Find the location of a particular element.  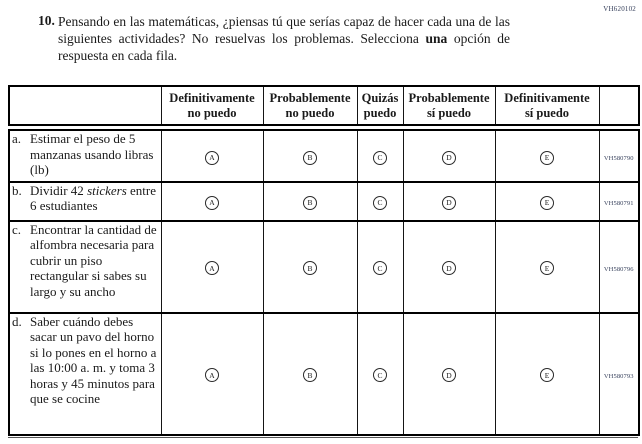

item-code: VH580790 is located at coordinates (618, 158).